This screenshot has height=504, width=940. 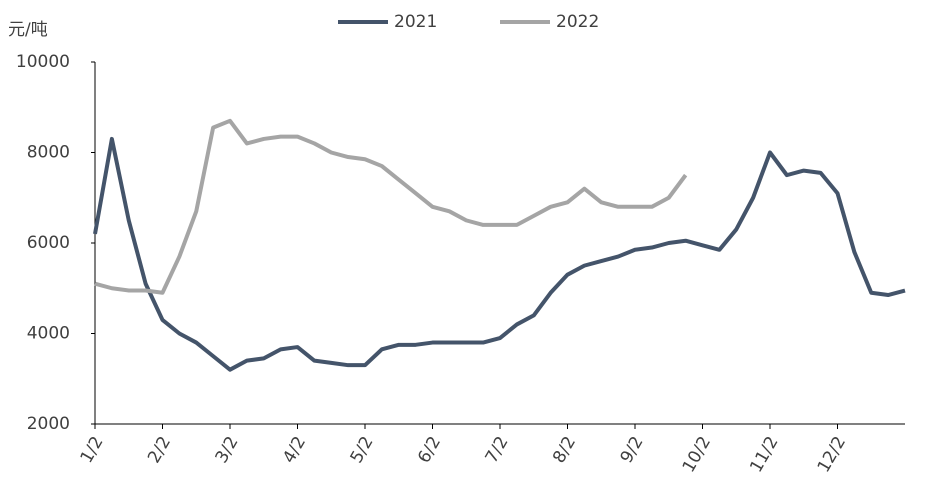 I want to click on x-tick-label: 6/2, so click(x=429, y=450).